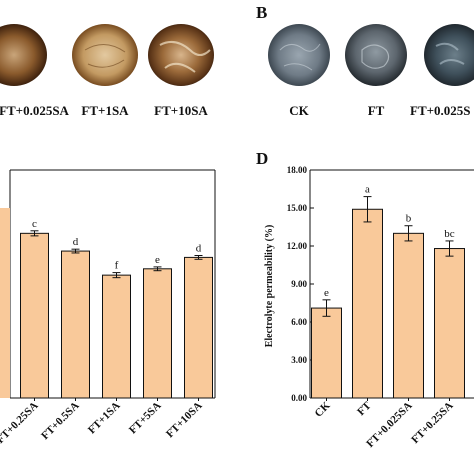  I want to click on panel-b-photos: B CK FT FT+0.025S, so click(365, 60).